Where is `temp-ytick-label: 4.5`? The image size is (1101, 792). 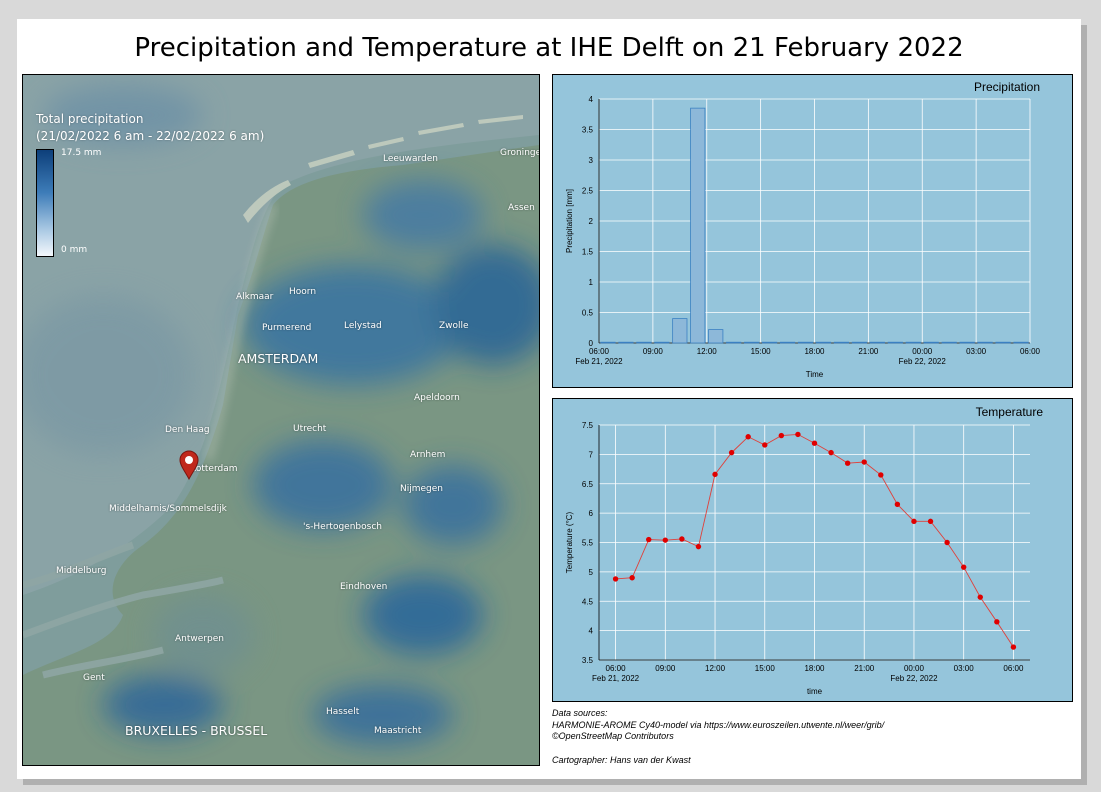
temp-ytick-label: 4.5 is located at coordinates (588, 601).